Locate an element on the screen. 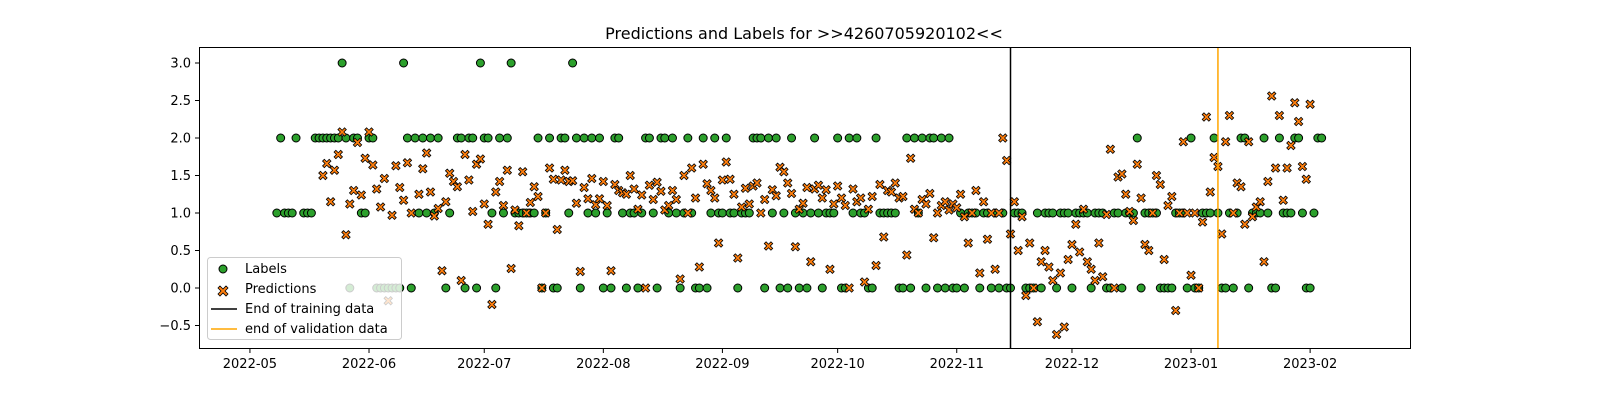 The image size is (1600, 400). y-axis: −0.5 0.0 0.5 1.0 1.5 2.0 2.5 3.0 is located at coordinates (179, 195).